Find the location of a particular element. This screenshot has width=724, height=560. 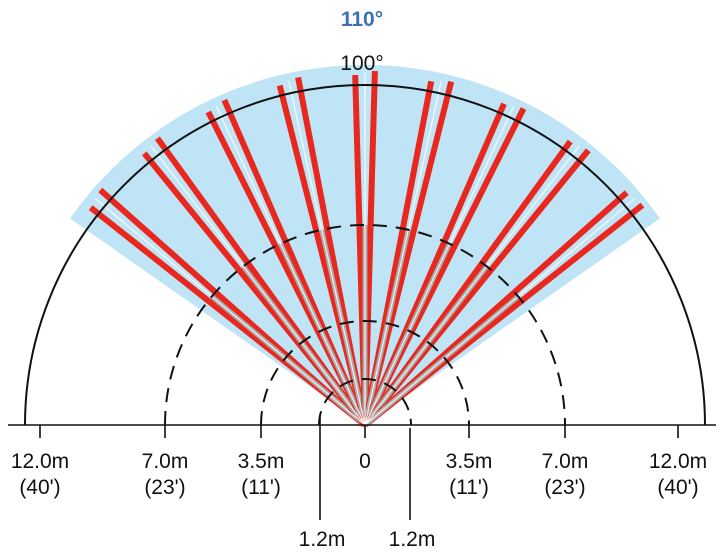

range-label-right-7m: 7.0m is located at coordinates (565, 461).